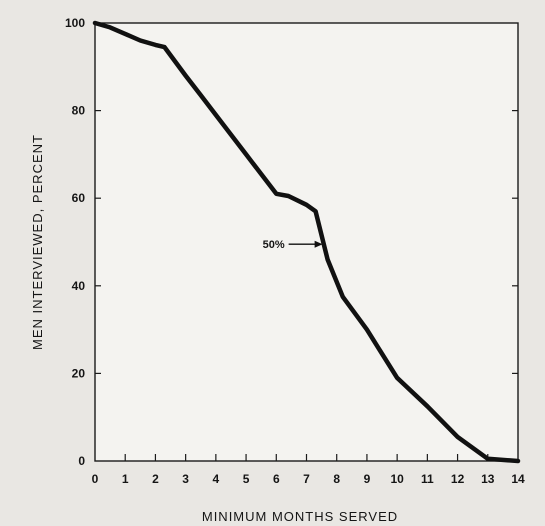 The image size is (545, 526). I want to click on y-tick-label: 0, so click(81, 461).